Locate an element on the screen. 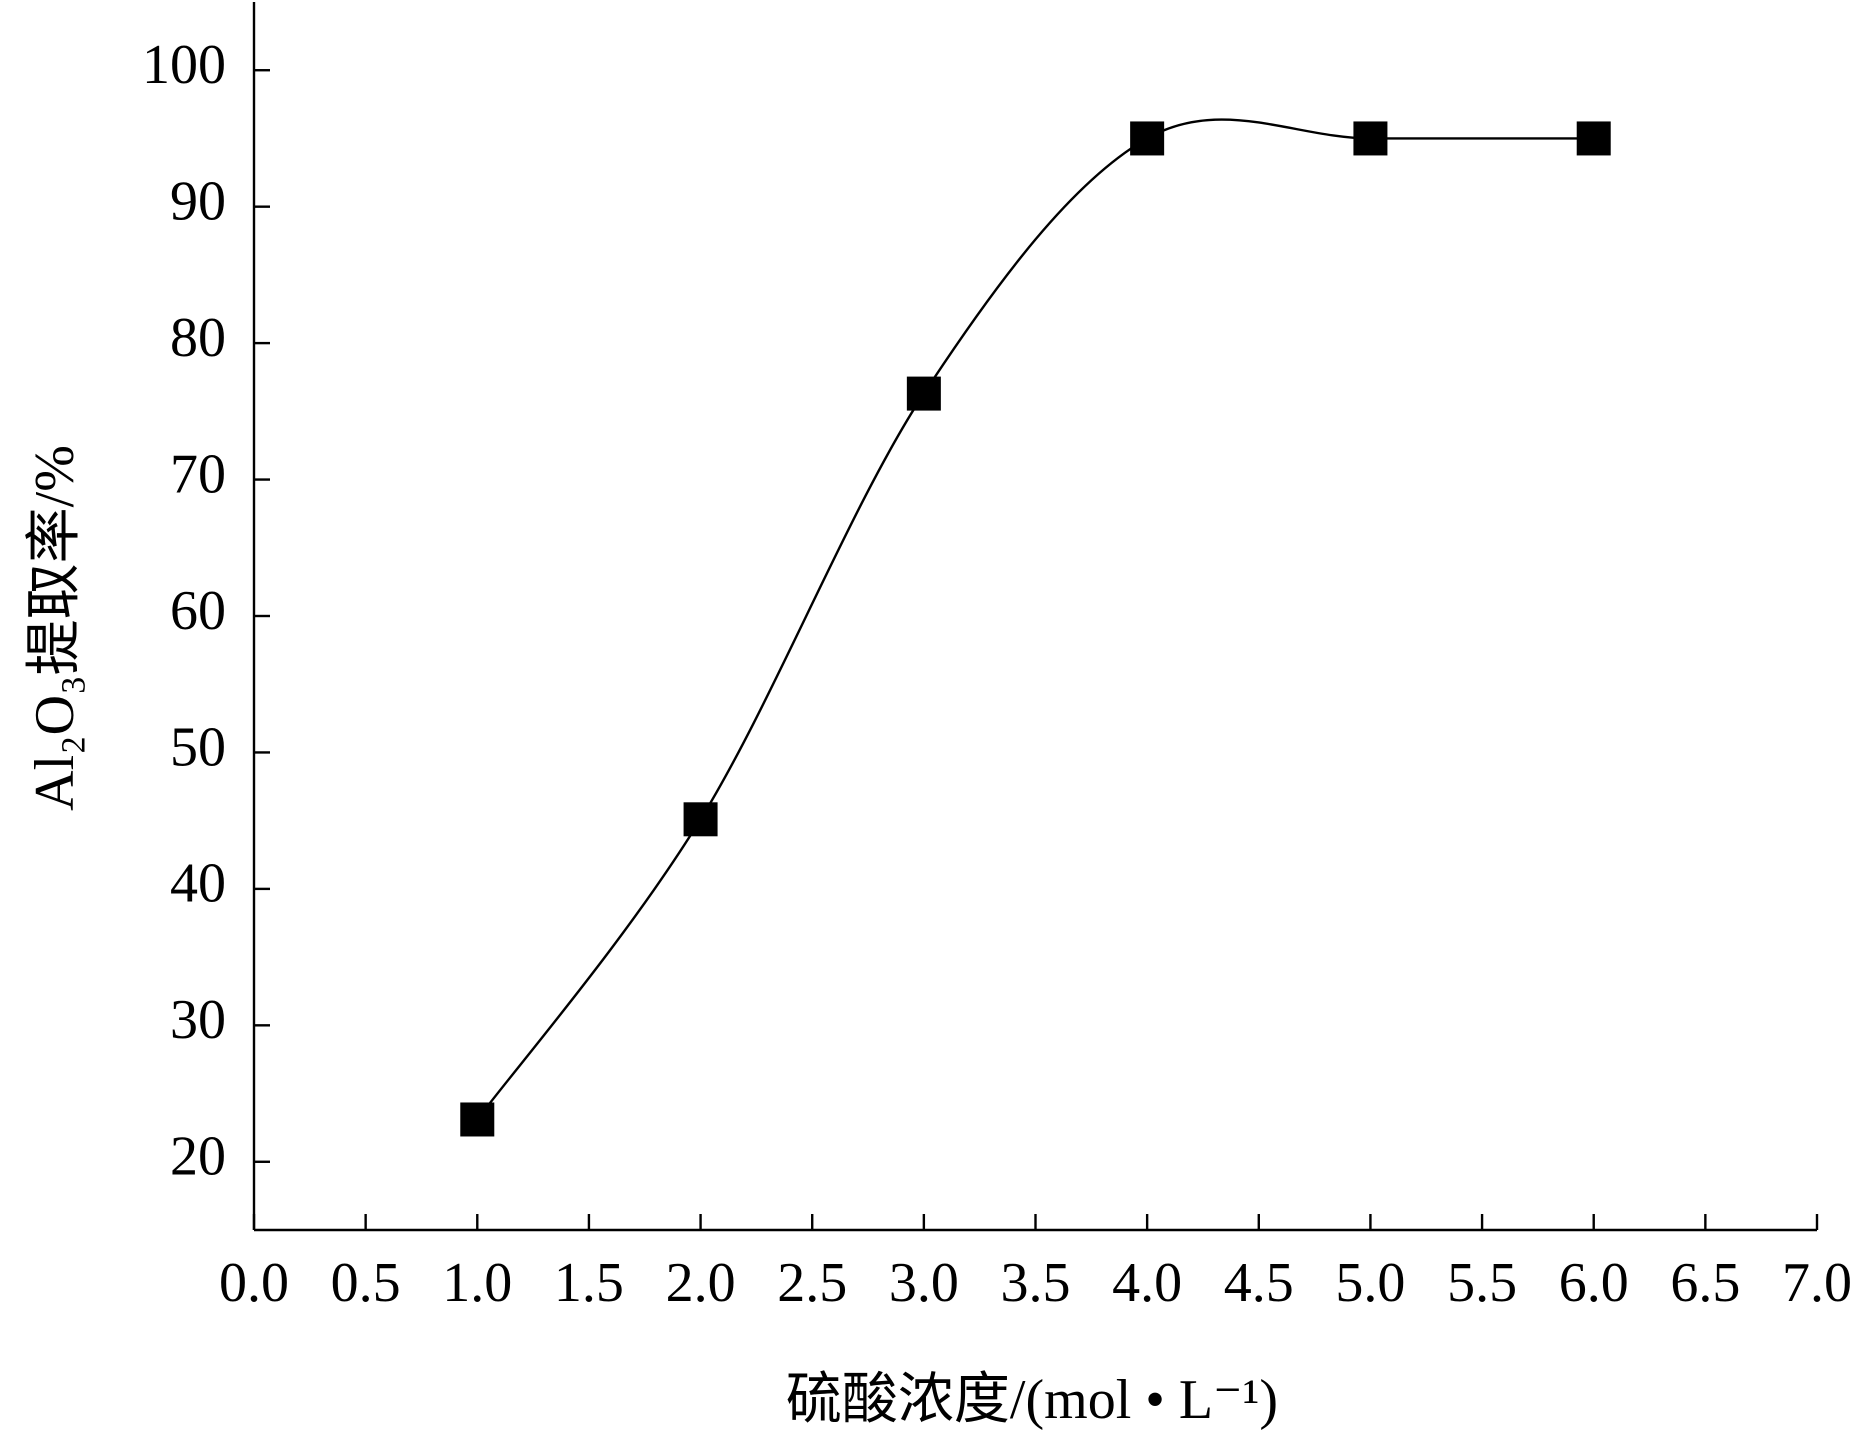 The height and width of the screenshot is (1446, 1857). x-tick-label: 6.0 is located at coordinates (1594, 1283).